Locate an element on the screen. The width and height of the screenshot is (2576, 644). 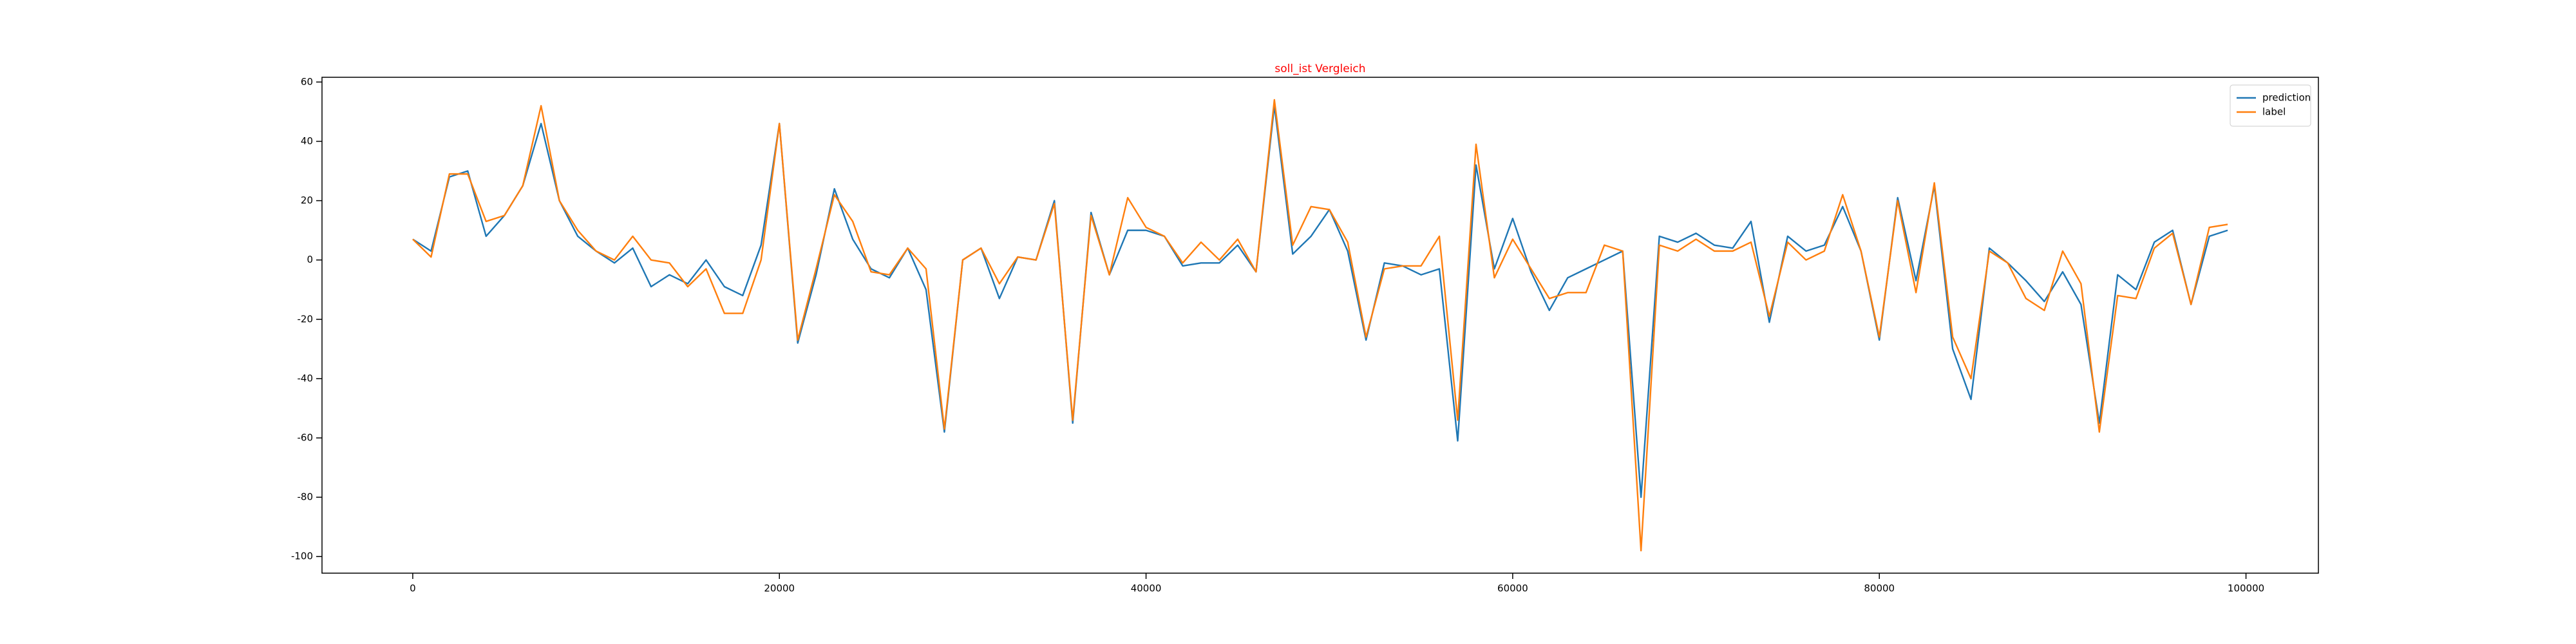
y-tick-label: -80 is located at coordinates (306, 497).